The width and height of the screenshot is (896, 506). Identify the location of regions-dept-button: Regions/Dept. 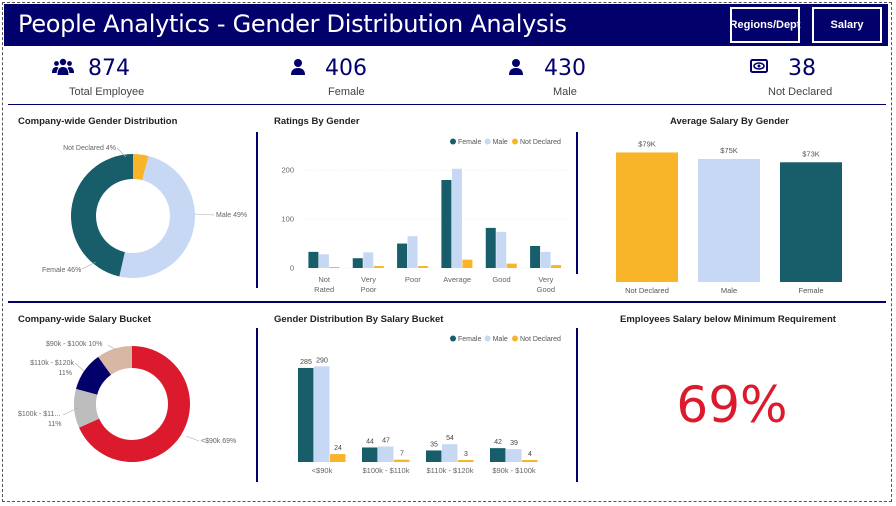
(765, 25).